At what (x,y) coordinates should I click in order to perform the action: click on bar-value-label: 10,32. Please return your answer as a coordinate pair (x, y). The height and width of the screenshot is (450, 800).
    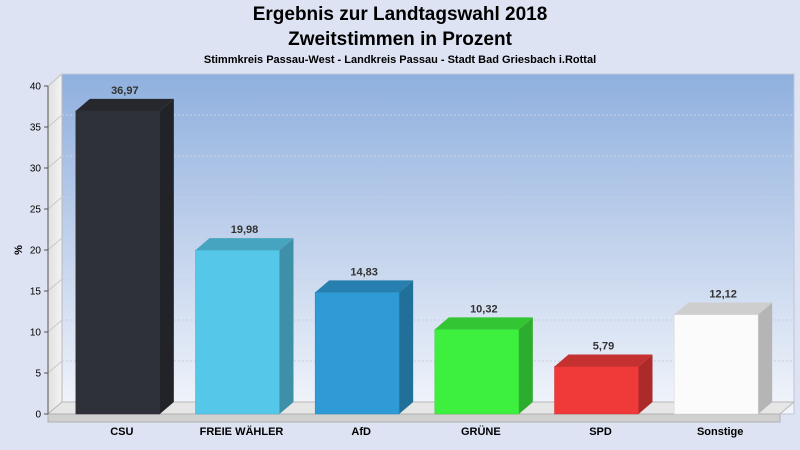
    Looking at the image, I should click on (484, 309).